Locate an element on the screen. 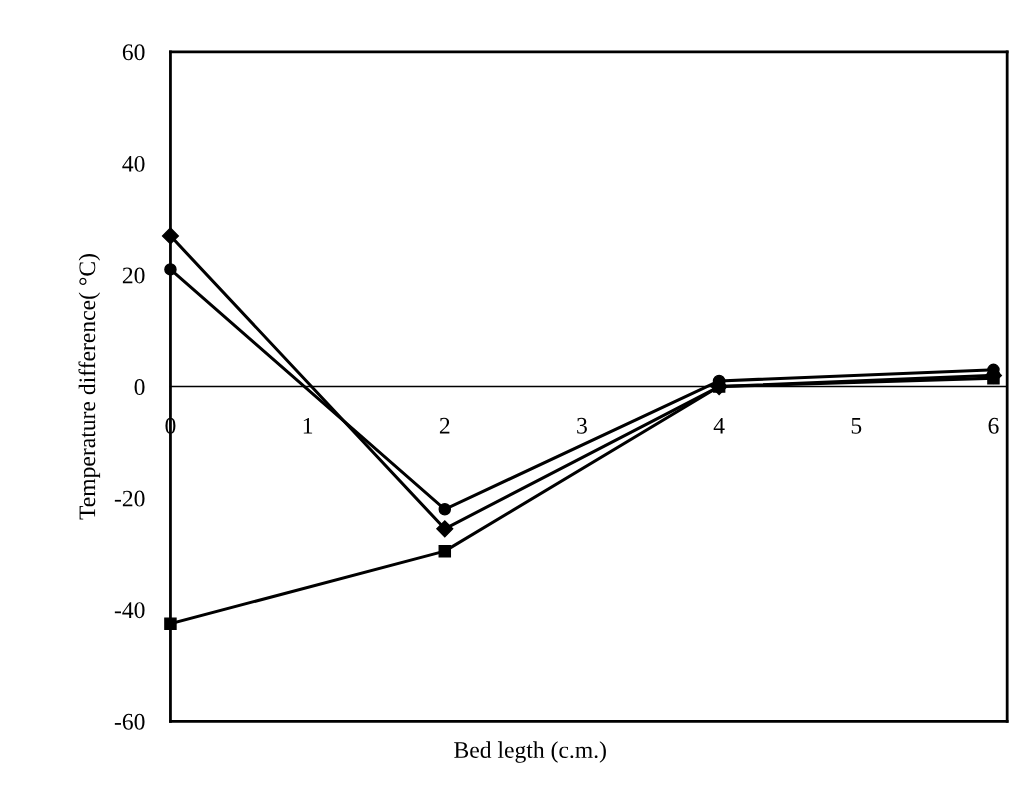 This screenshot has width=1033, height=797. x-tick-label: 2 is located at coordinates (444, 425).